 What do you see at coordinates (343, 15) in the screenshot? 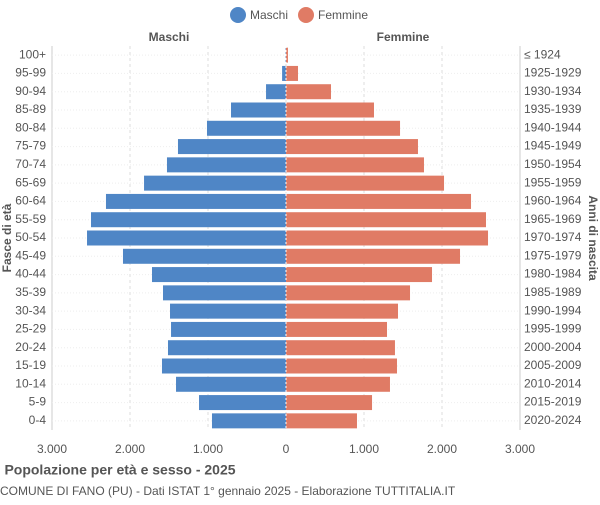
I see `legend-label: Femmine` at bounding box center [343, 15].